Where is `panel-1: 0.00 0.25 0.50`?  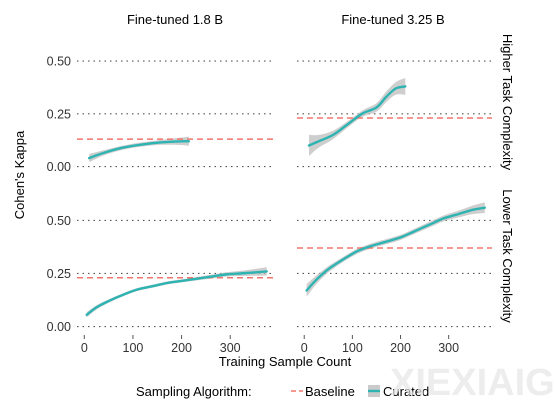
panel-1: 0.00 0.25 0.50 is located at coordinates (160, 114).